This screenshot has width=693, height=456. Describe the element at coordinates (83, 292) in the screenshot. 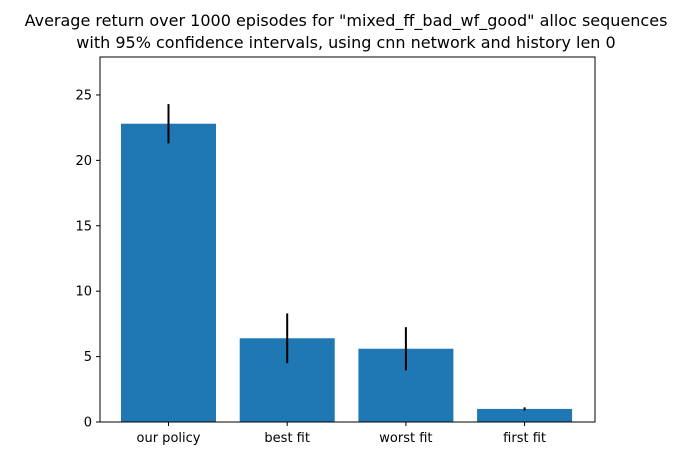

I see `y-tick-label: 10` at that location.